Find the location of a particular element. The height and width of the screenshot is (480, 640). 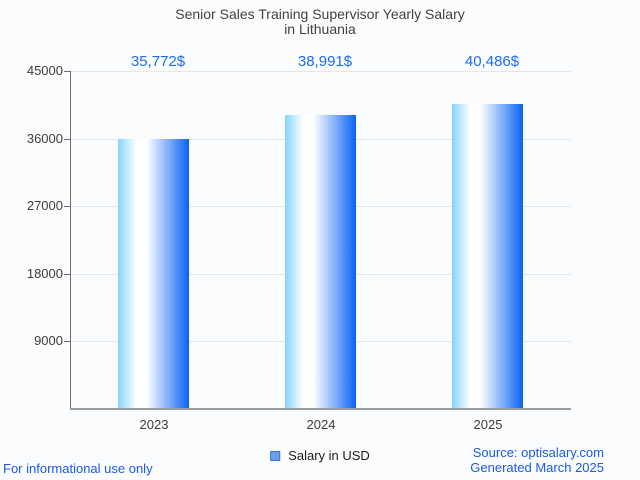

x-axis-label-2024: 2024 is located at coordinates (321, 424).